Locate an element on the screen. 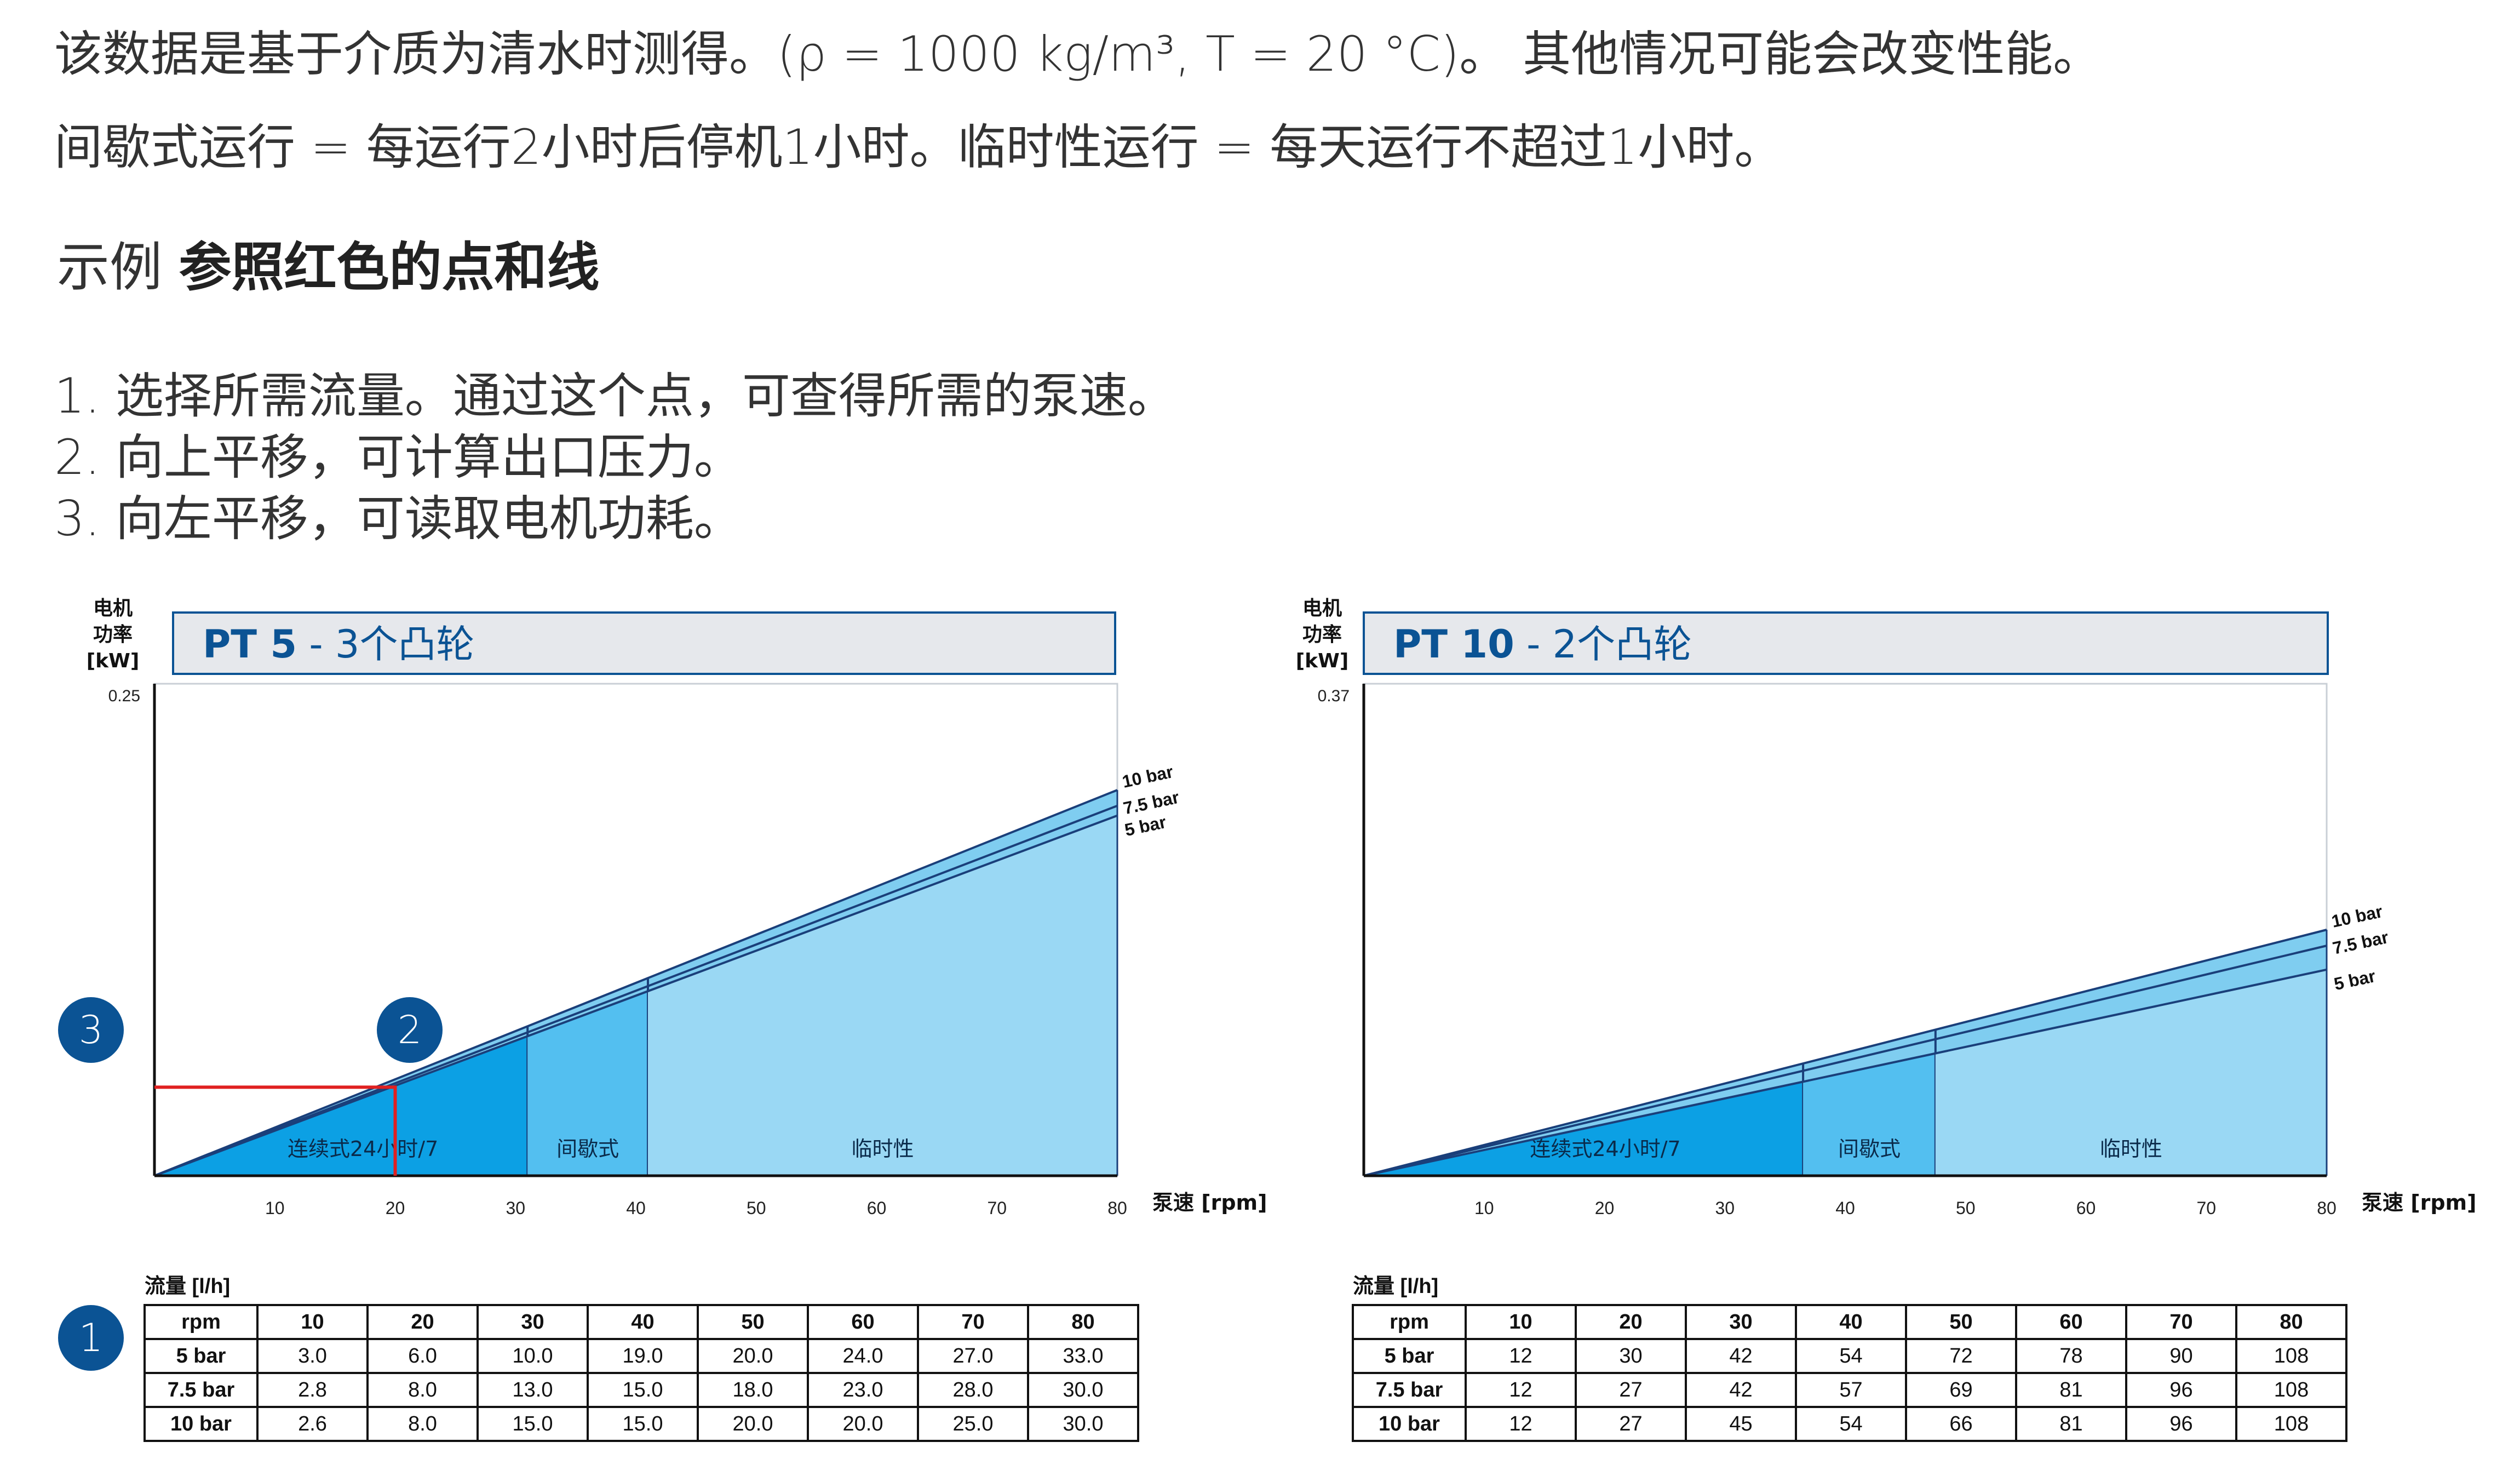 The image size is (2520, 1482). table-cell: 13.0 is located at coordinates (533, 1390).